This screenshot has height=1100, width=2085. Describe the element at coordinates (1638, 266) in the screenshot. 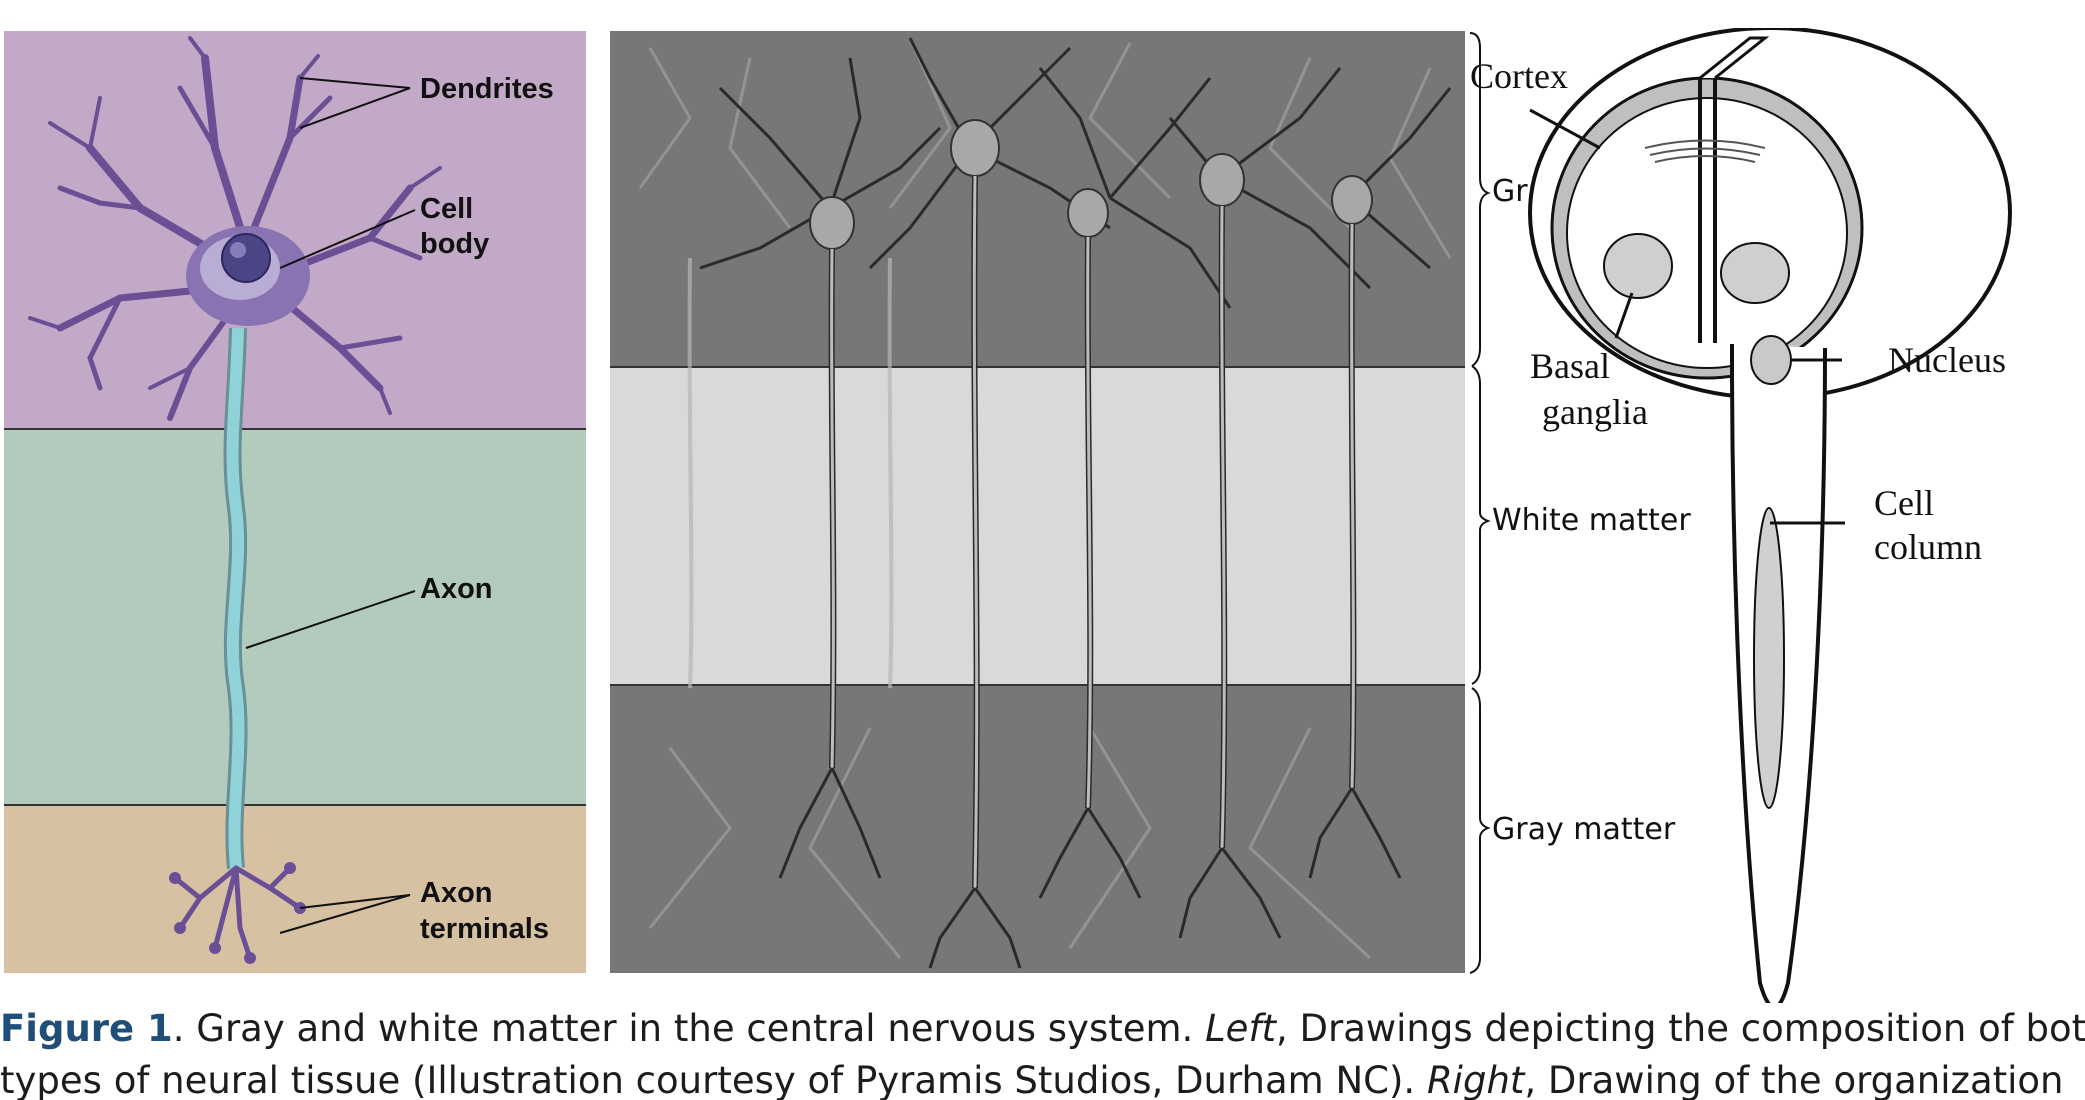

I see `basal-ganglia-left` at that location.